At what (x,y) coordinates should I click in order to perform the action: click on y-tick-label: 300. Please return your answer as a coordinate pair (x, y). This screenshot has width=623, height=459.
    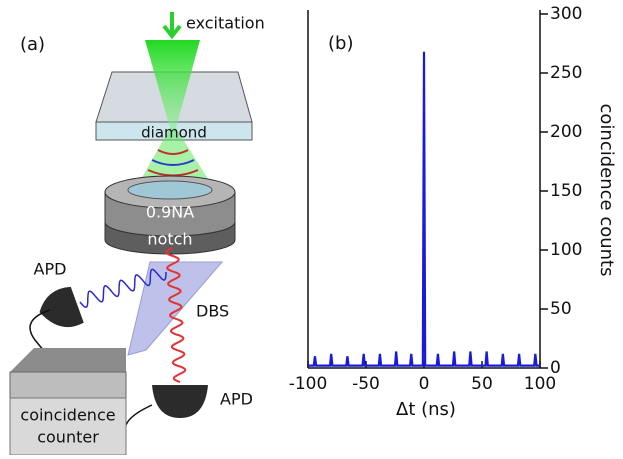
    Looking at the image, I should click on (566, 14).